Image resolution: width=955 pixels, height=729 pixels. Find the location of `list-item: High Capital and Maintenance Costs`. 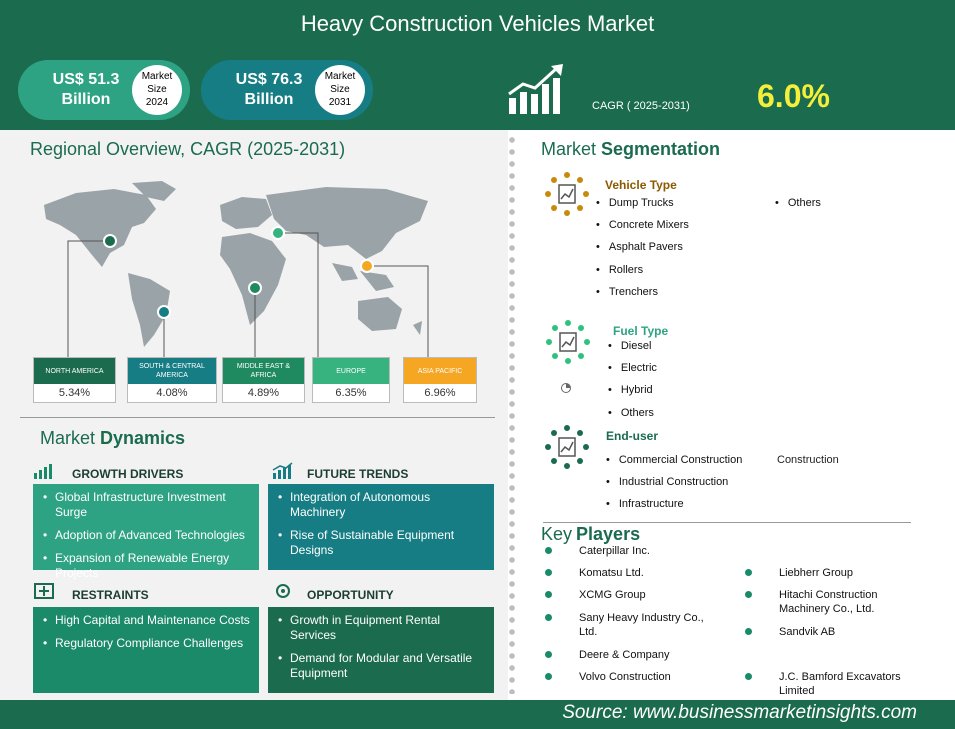

list-item: High Capital and Maintenance Costs is located at coordinates (148, 620).